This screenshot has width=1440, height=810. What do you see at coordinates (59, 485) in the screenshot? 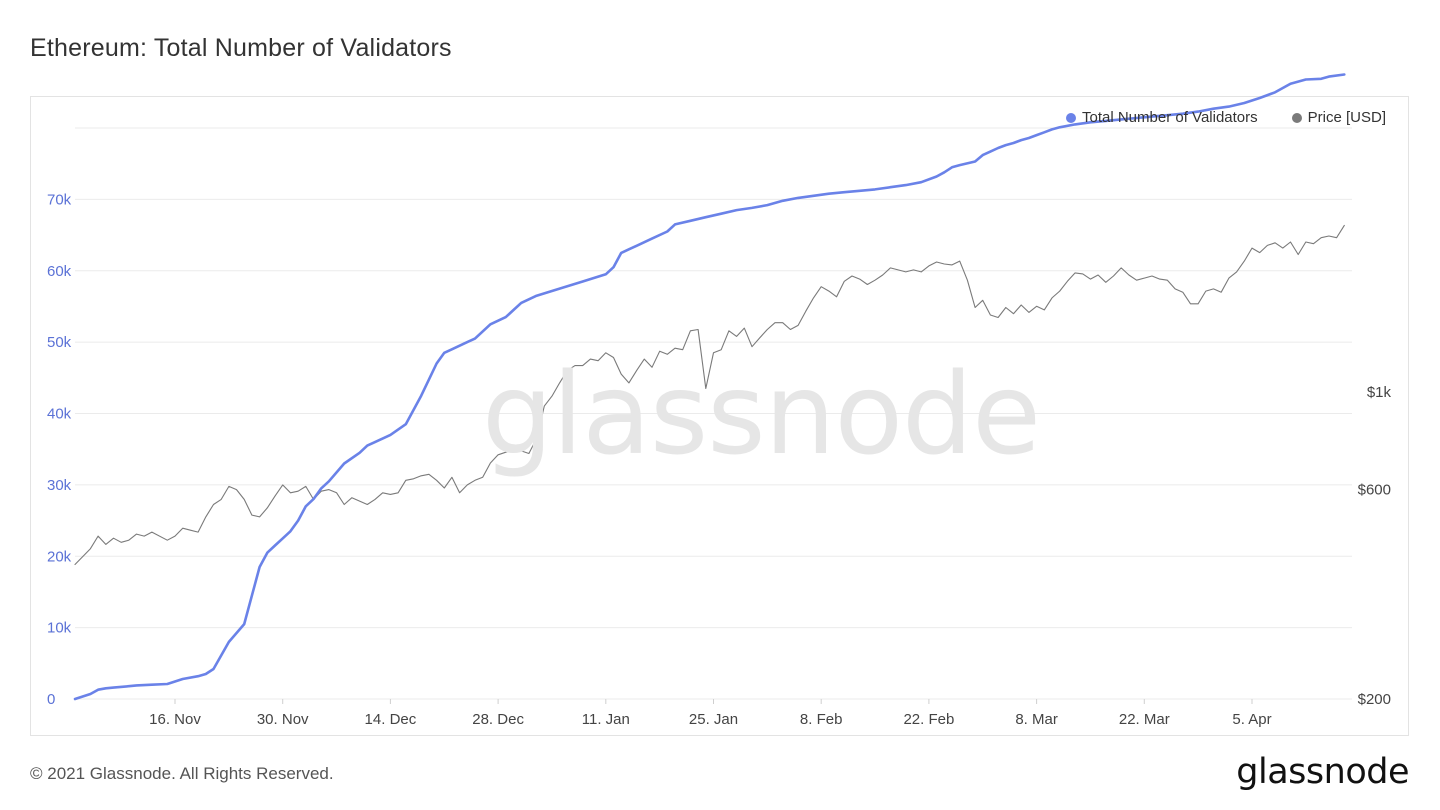
I see `left-tick-label-3: 30k` at bounding box center [59, 485].